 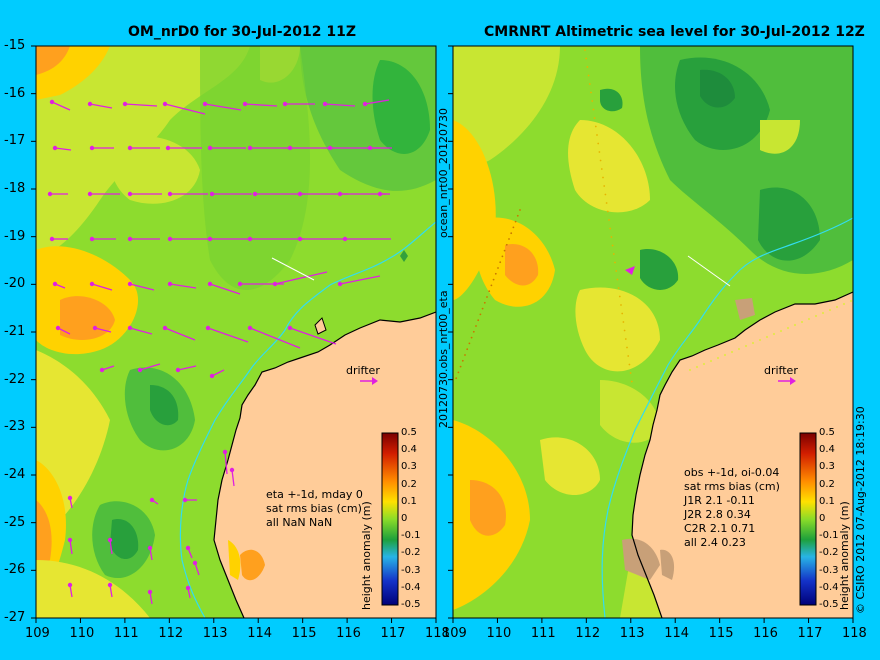 What do you see at coordinates (15, 93) in the screenshot?
I see `y-tick-label: -16` at bounding box center [15, 93].